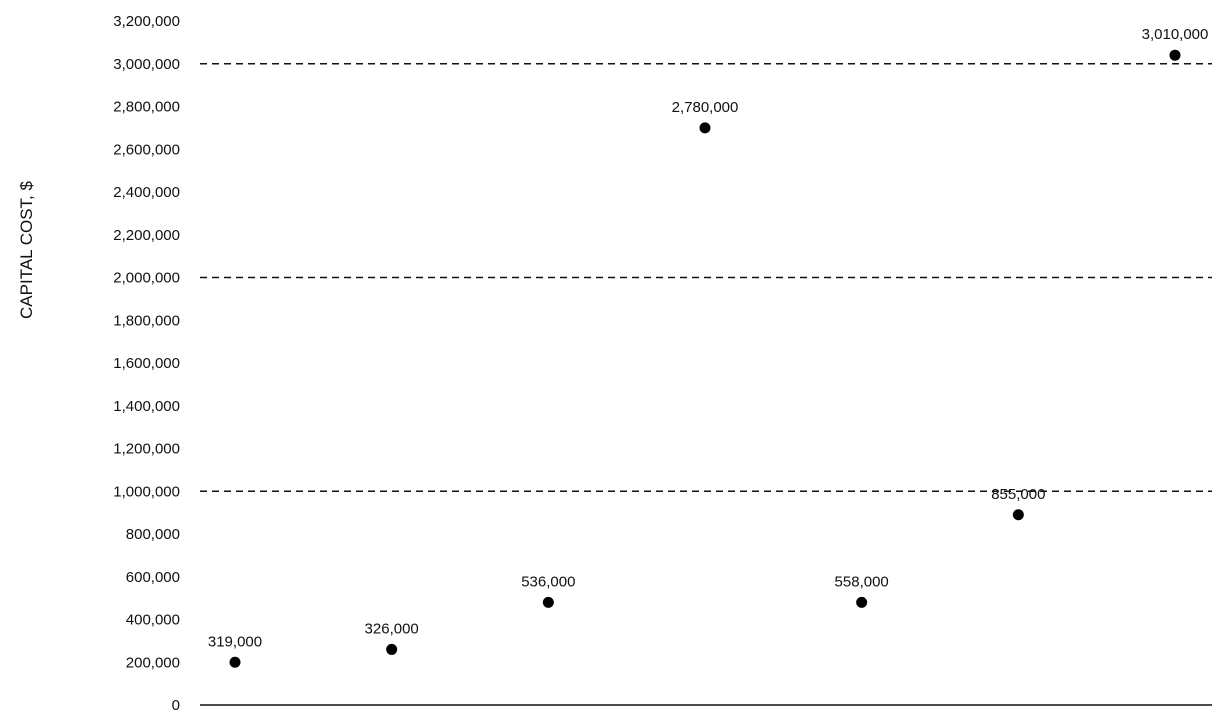 Image resolution: width=1216 pixels, height=716 pixels. I want to click on data-label: 536,000, so click(548, 581).